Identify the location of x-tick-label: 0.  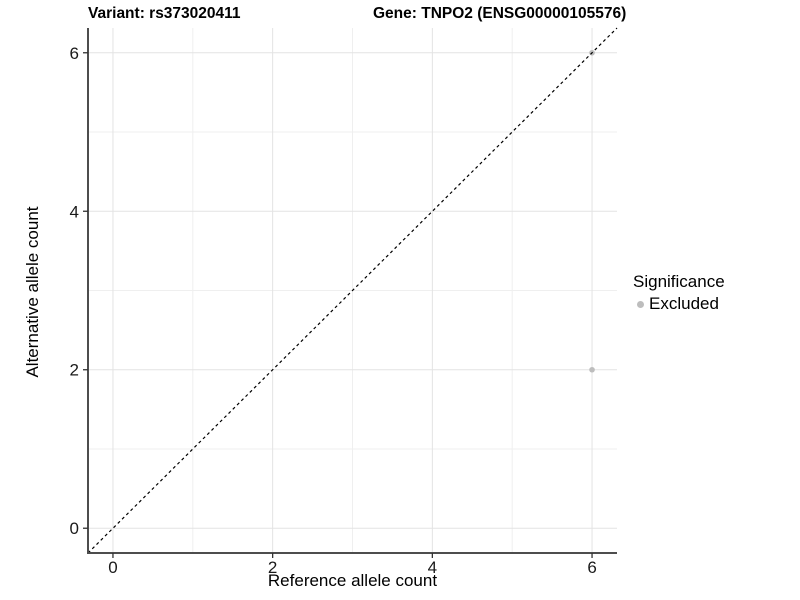
(112, 567).